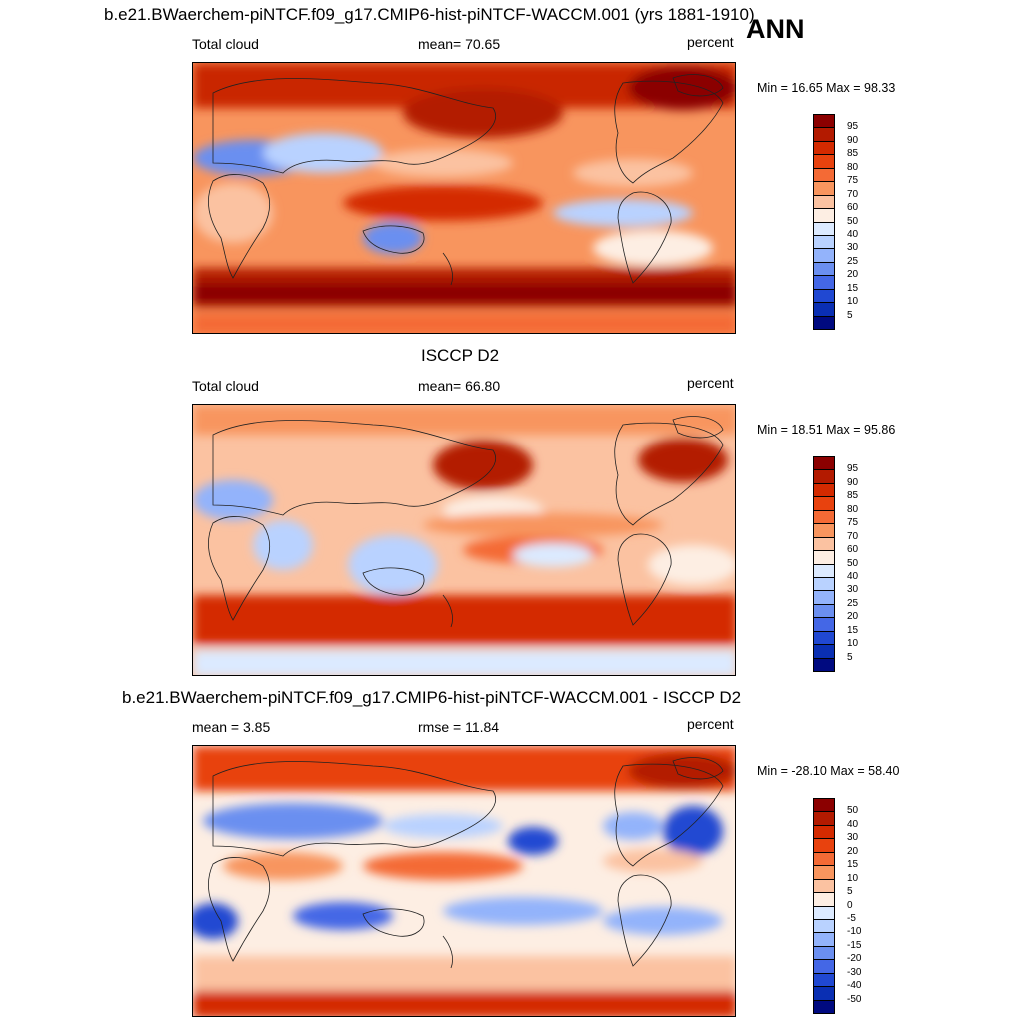 The width and height of the screenshot is (1024, 1024). What do you see at coordinates (853, 482) in the screenshot?
I see `colorbar-tick-label: 90` at bounding box center [853, 482].